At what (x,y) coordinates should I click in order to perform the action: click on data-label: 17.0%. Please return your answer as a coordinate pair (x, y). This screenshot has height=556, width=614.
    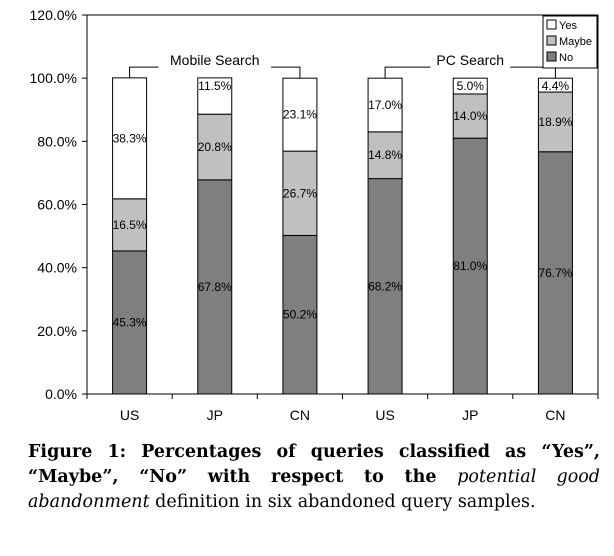
    Looking at the image, I should click on (385, 105).